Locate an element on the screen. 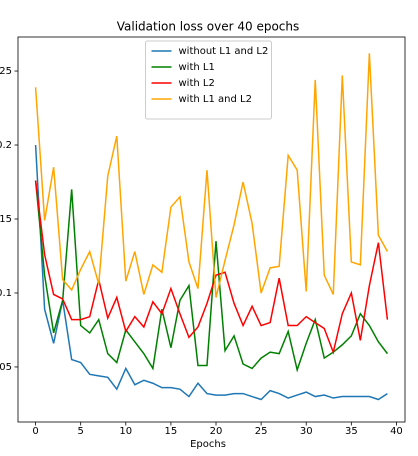 This screenshot has width=418, height=456. y-tick-label: 0.2 is located at coordinates (6, 145).